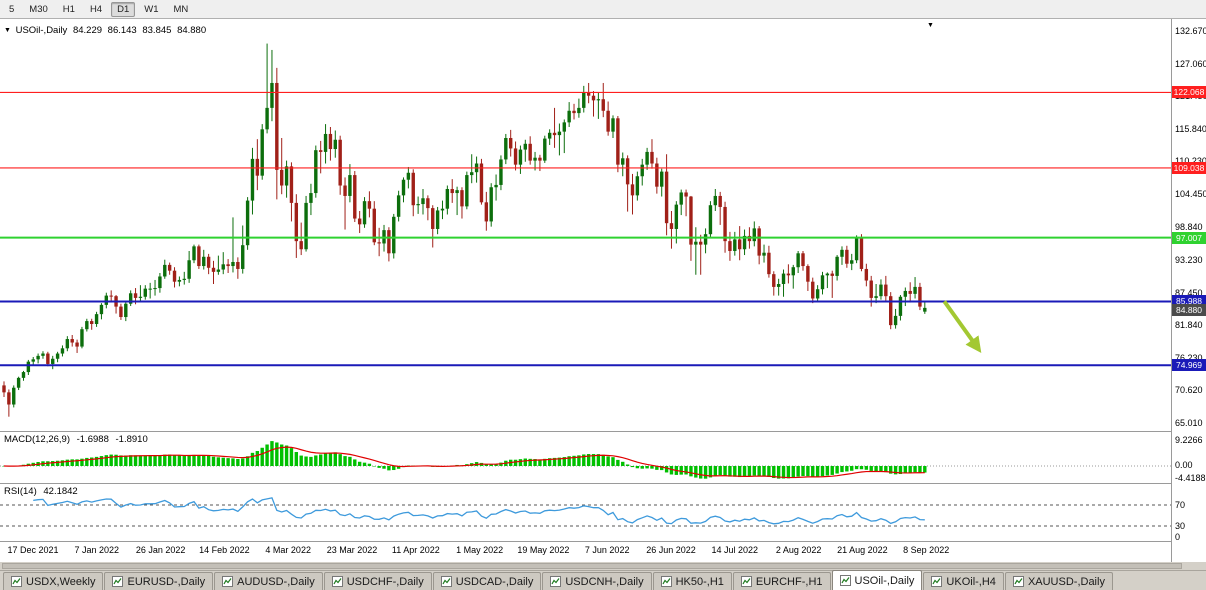 The height and width of the screenshot is (590, 1206). What do you see at coordinates (181, 9) in the screenshot?
I see `timeframe-button-mn: MN` at bounding box center [181, 9].